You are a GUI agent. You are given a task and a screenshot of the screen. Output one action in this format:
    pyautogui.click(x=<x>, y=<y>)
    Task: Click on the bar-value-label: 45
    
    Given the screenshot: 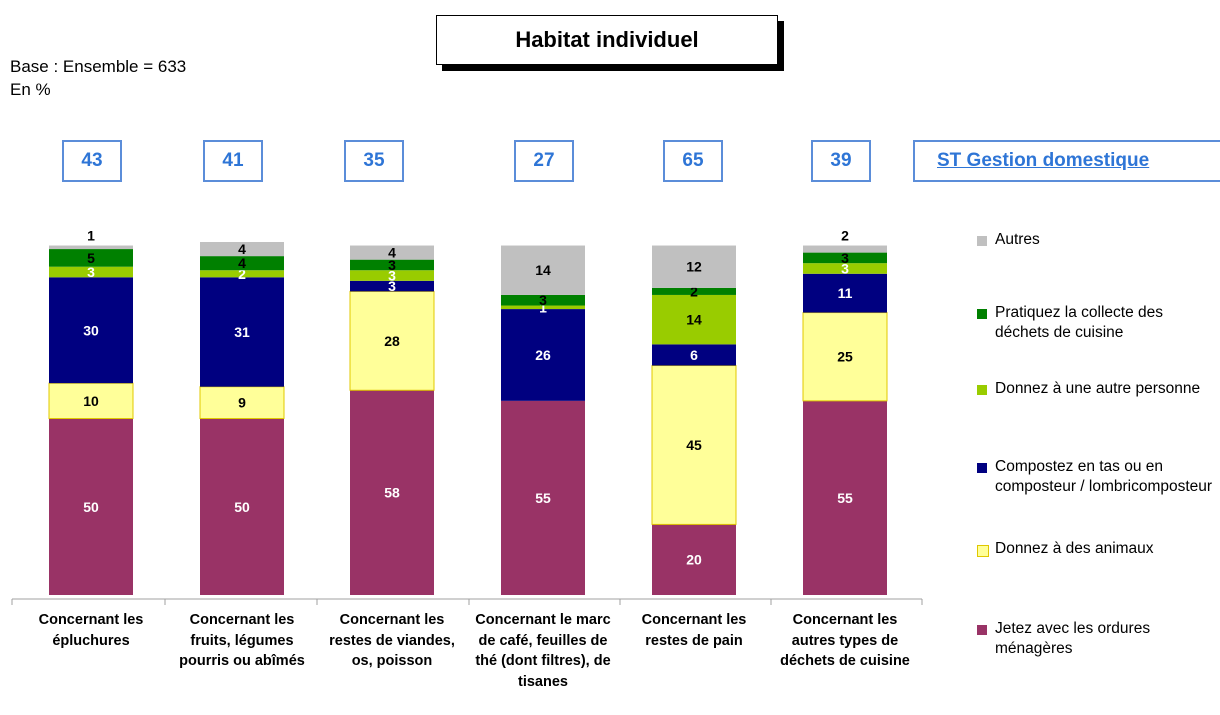 What is the action you would take?
    pyautogui.click(x=694, y=445)
    